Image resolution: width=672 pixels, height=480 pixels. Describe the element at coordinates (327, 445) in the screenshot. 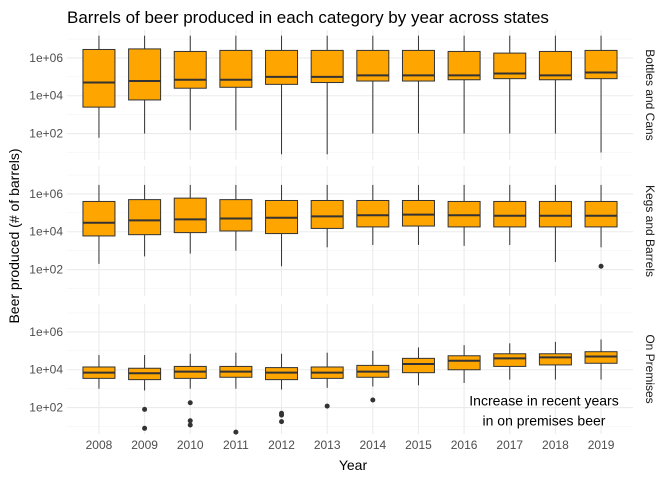

I see `x-tick-label: 2013` at that location.